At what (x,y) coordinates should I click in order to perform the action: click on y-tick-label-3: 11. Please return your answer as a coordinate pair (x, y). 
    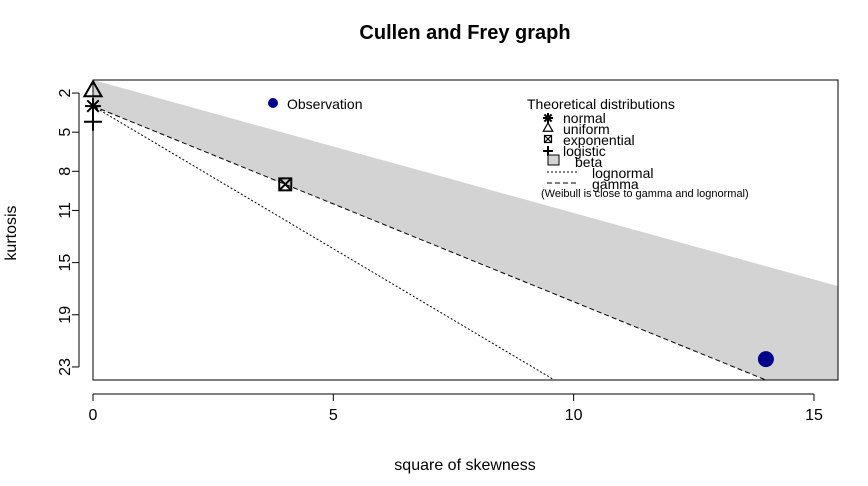
    Looking at the image, I should click on (65, 210).